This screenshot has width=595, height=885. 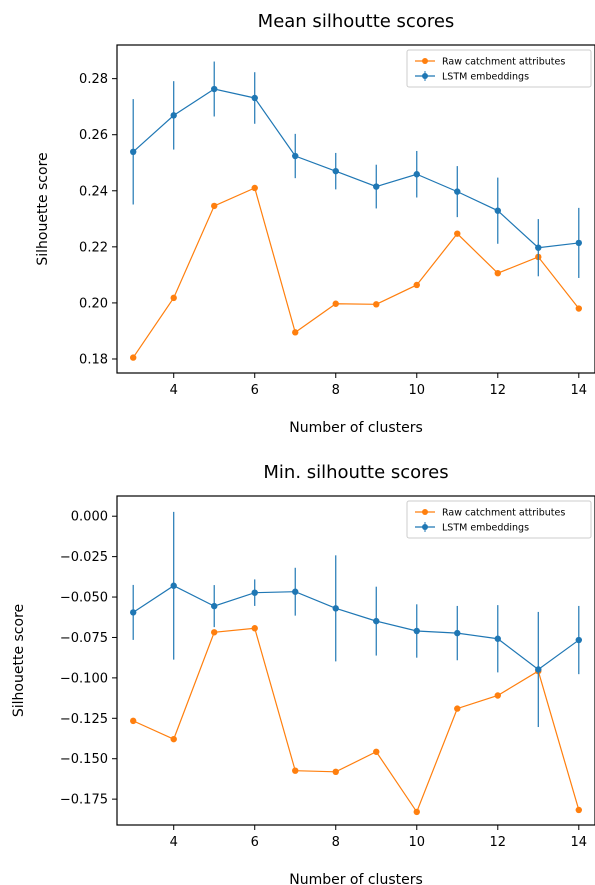 I want to click on y-tick-label: −0.025, so click(x=84, y=557).